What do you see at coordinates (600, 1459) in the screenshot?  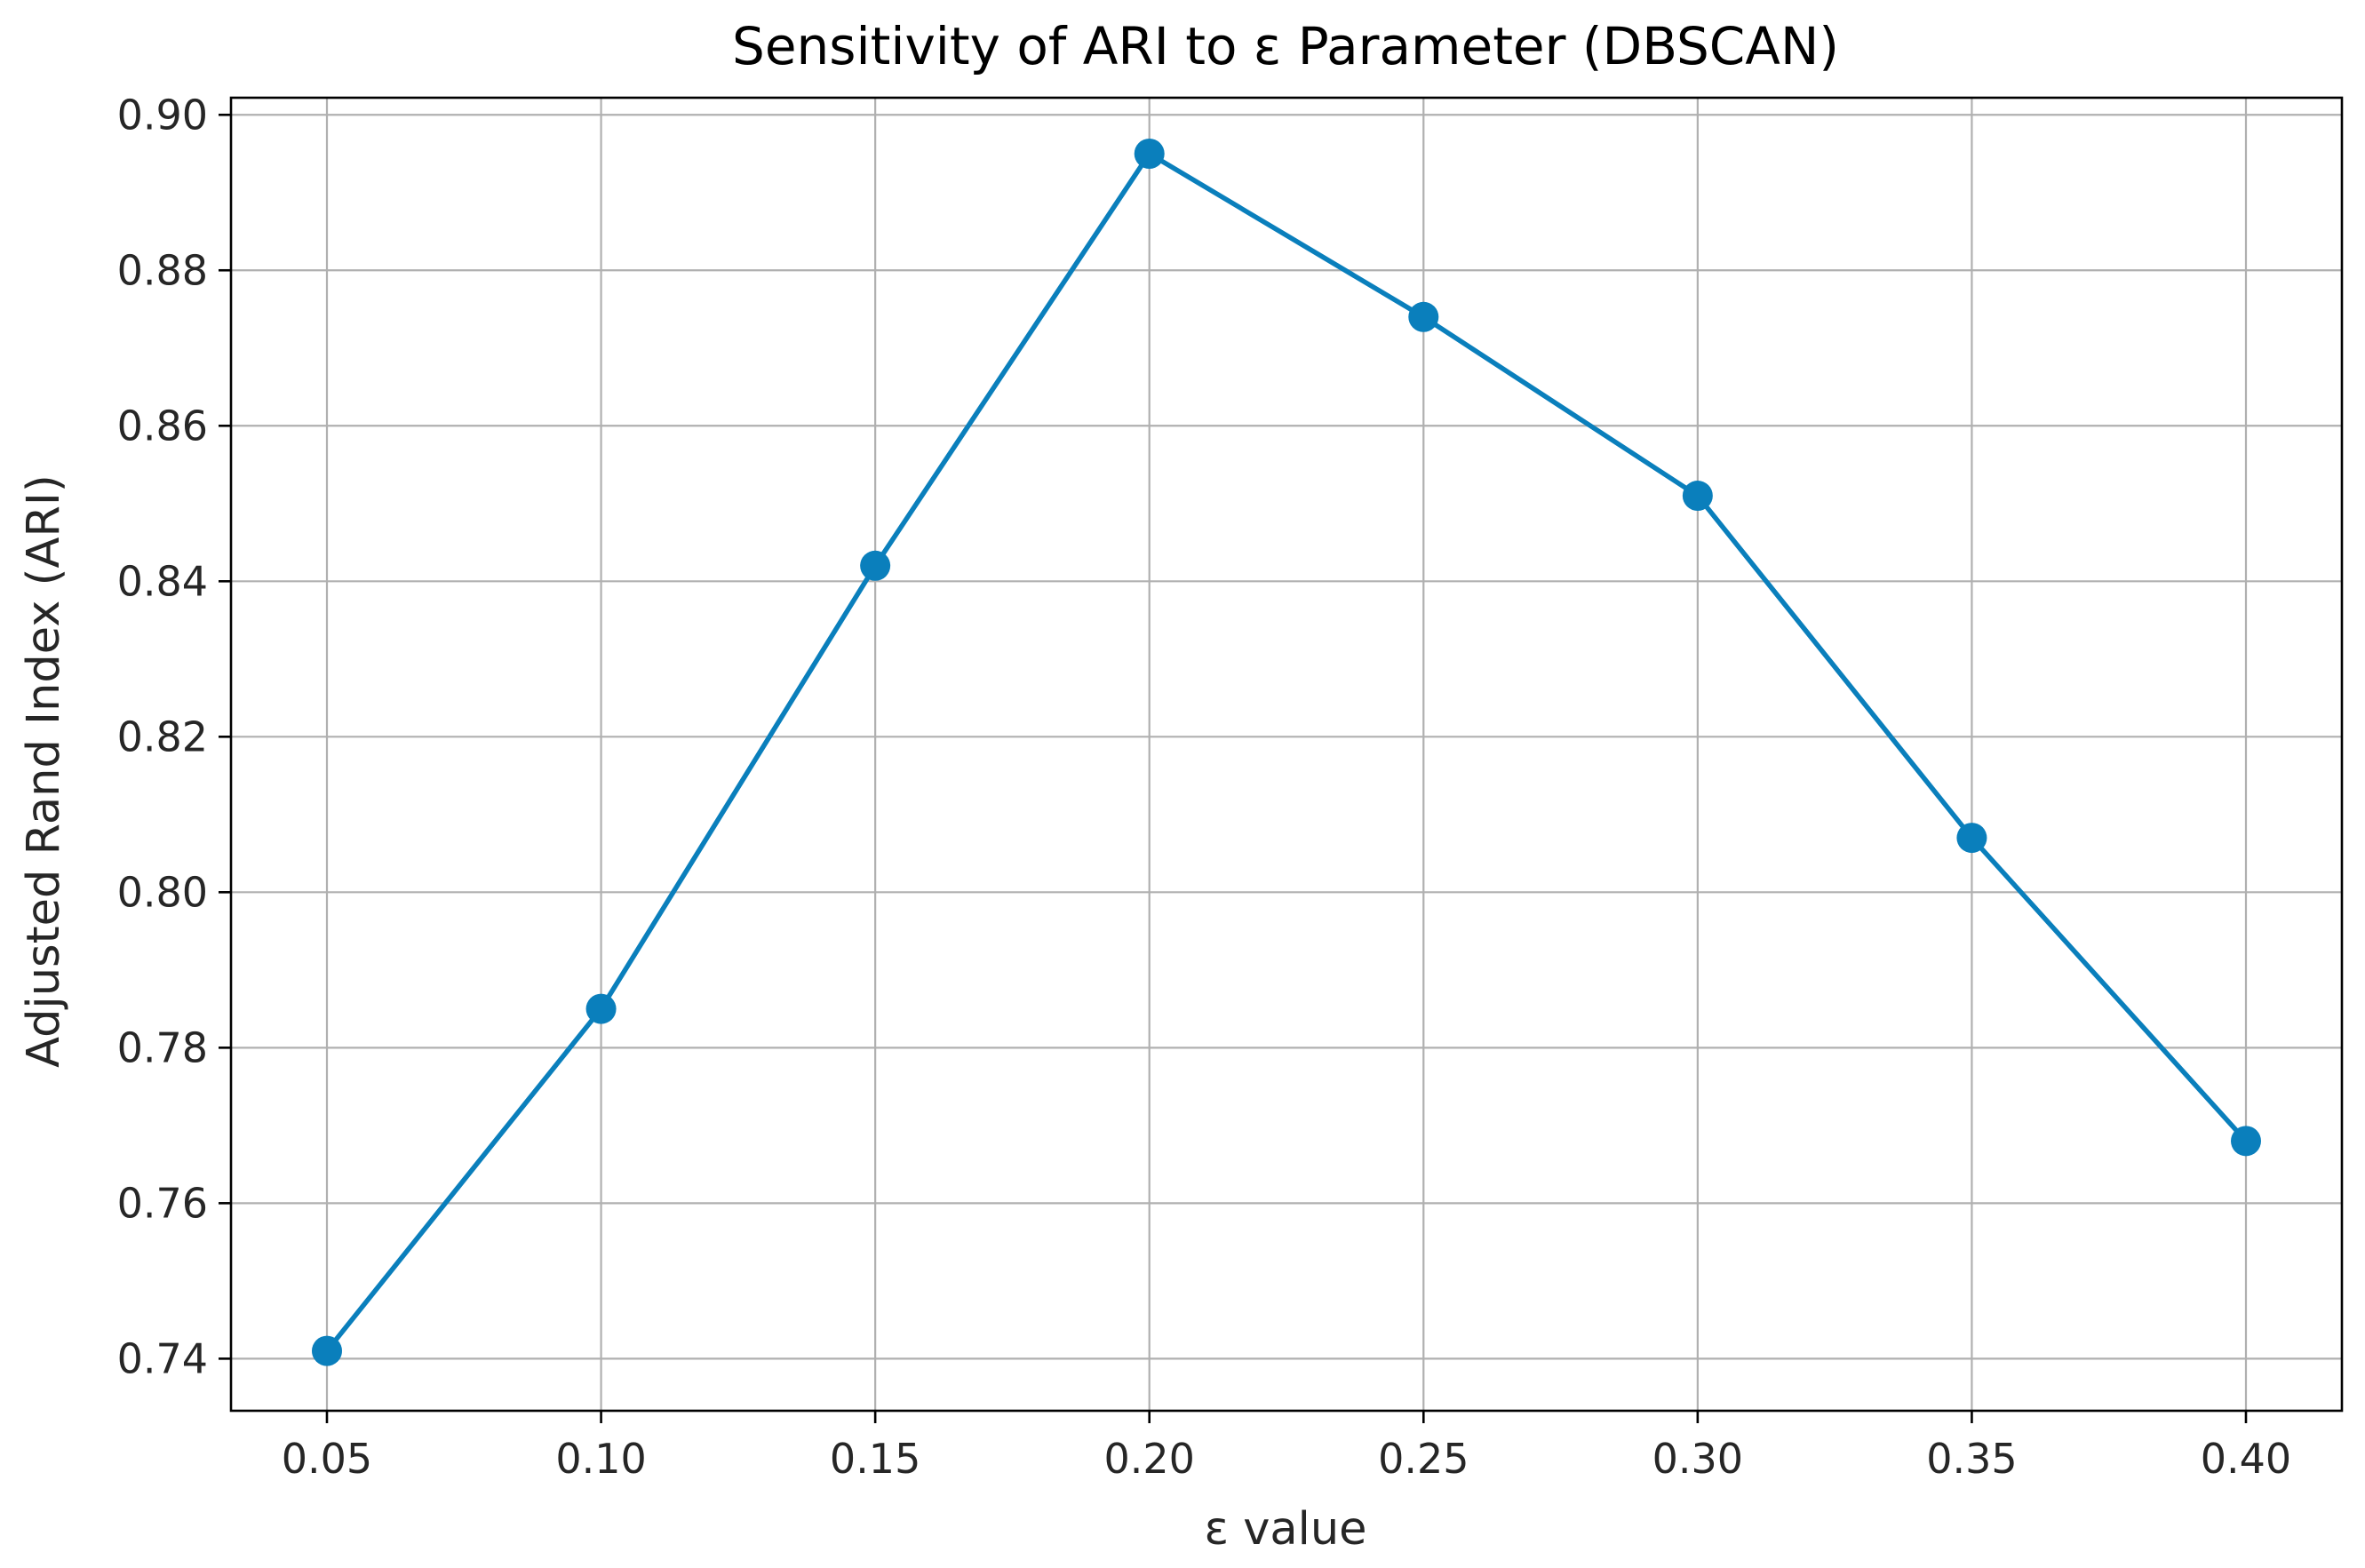 I see `x-tick-label: 0.10` at bounding box center [600, 1459].